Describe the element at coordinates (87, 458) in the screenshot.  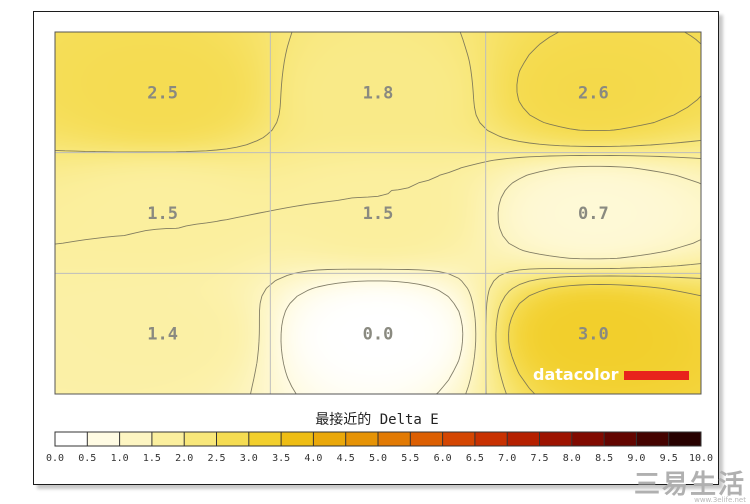
I see `colorbar-tick-label: 0.5` at that location.